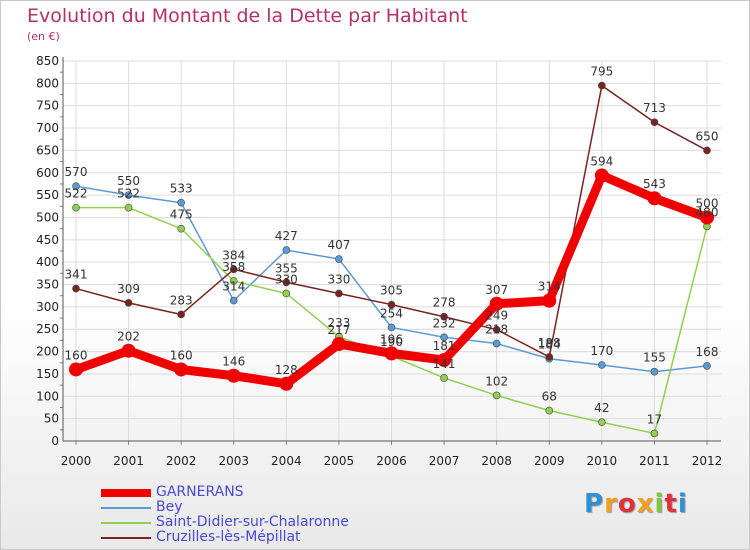 The height and width of the screenshot is (550, 750). I want to click on logo-letter: o, so click(627, 504).